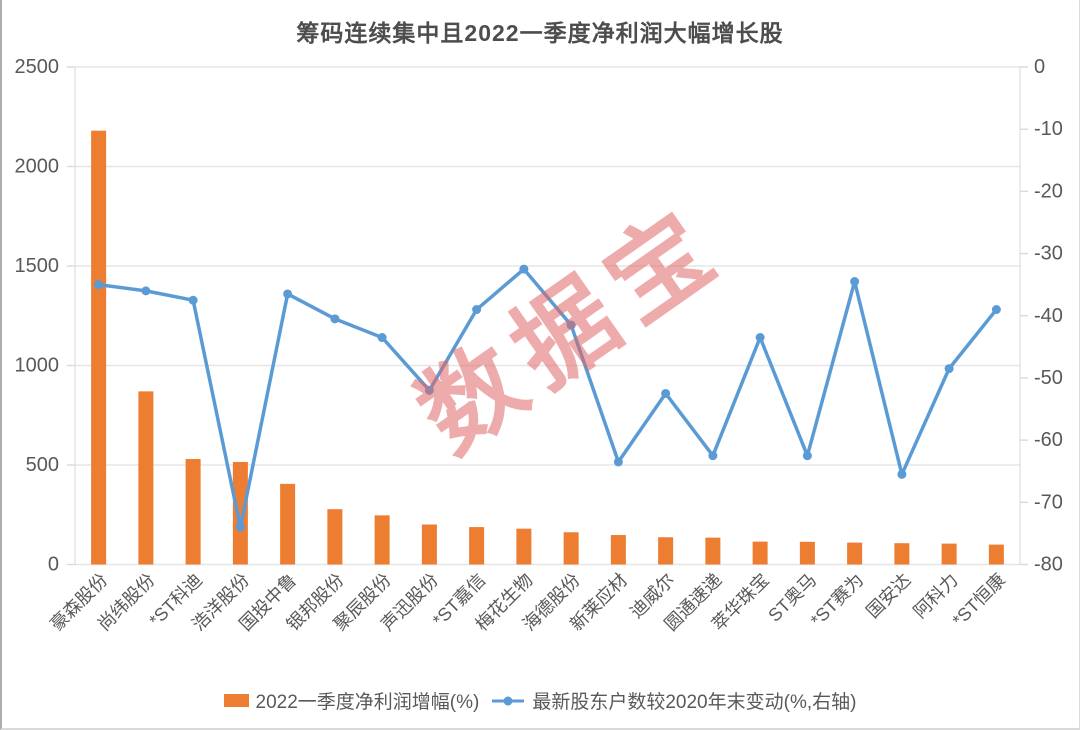 This screenshot has width=1080, height=730. I want to click on left-axis-tick-label: 2500, so click(37, 67).